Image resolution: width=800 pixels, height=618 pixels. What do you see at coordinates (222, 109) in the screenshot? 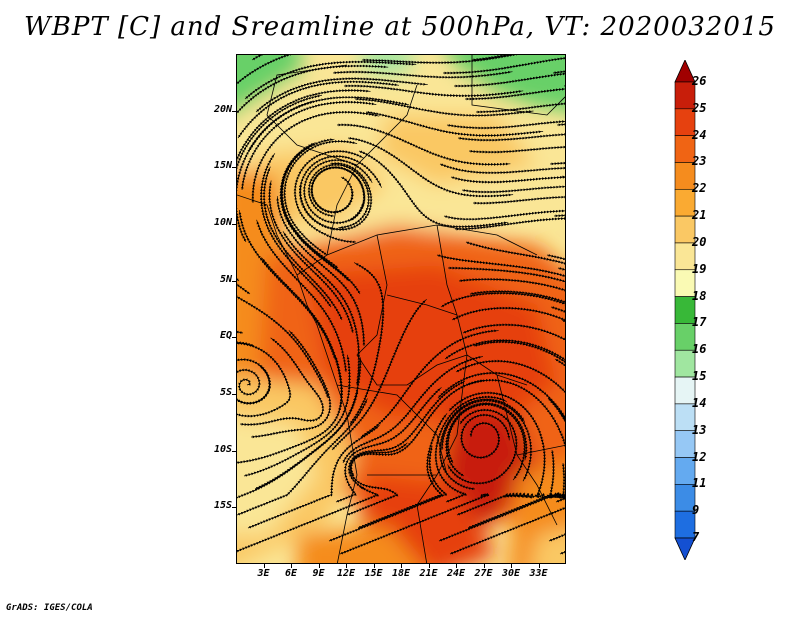
I see `lat-tick-label: 20N` at bounding box center [222, 109].